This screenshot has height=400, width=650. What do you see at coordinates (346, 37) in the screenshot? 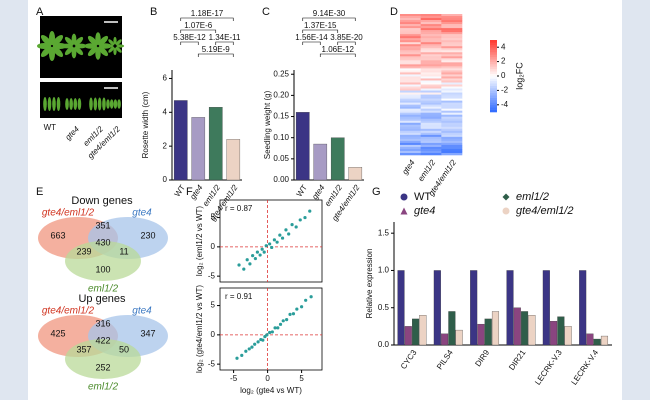
I see `p-value: 3.85E-20` at bounding box center [346, 37].